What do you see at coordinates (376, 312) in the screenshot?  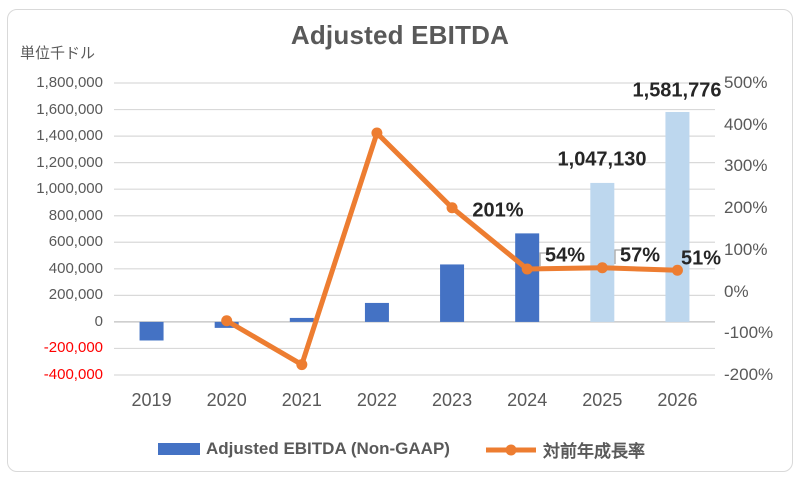 I see `bar-2022` at bounding box center [376, 312].